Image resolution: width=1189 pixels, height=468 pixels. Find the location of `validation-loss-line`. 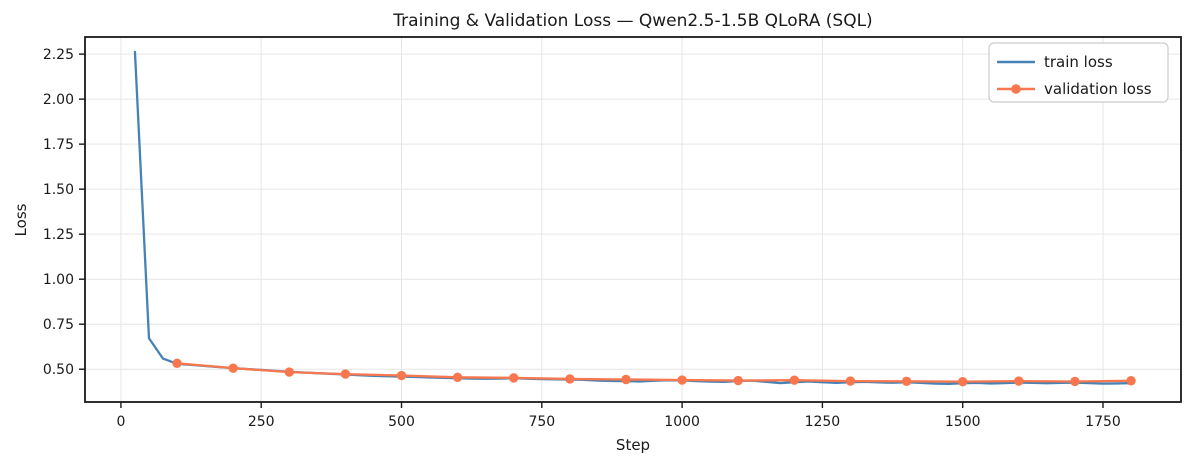

validation-loss-line is located at coordinates (654, 372).